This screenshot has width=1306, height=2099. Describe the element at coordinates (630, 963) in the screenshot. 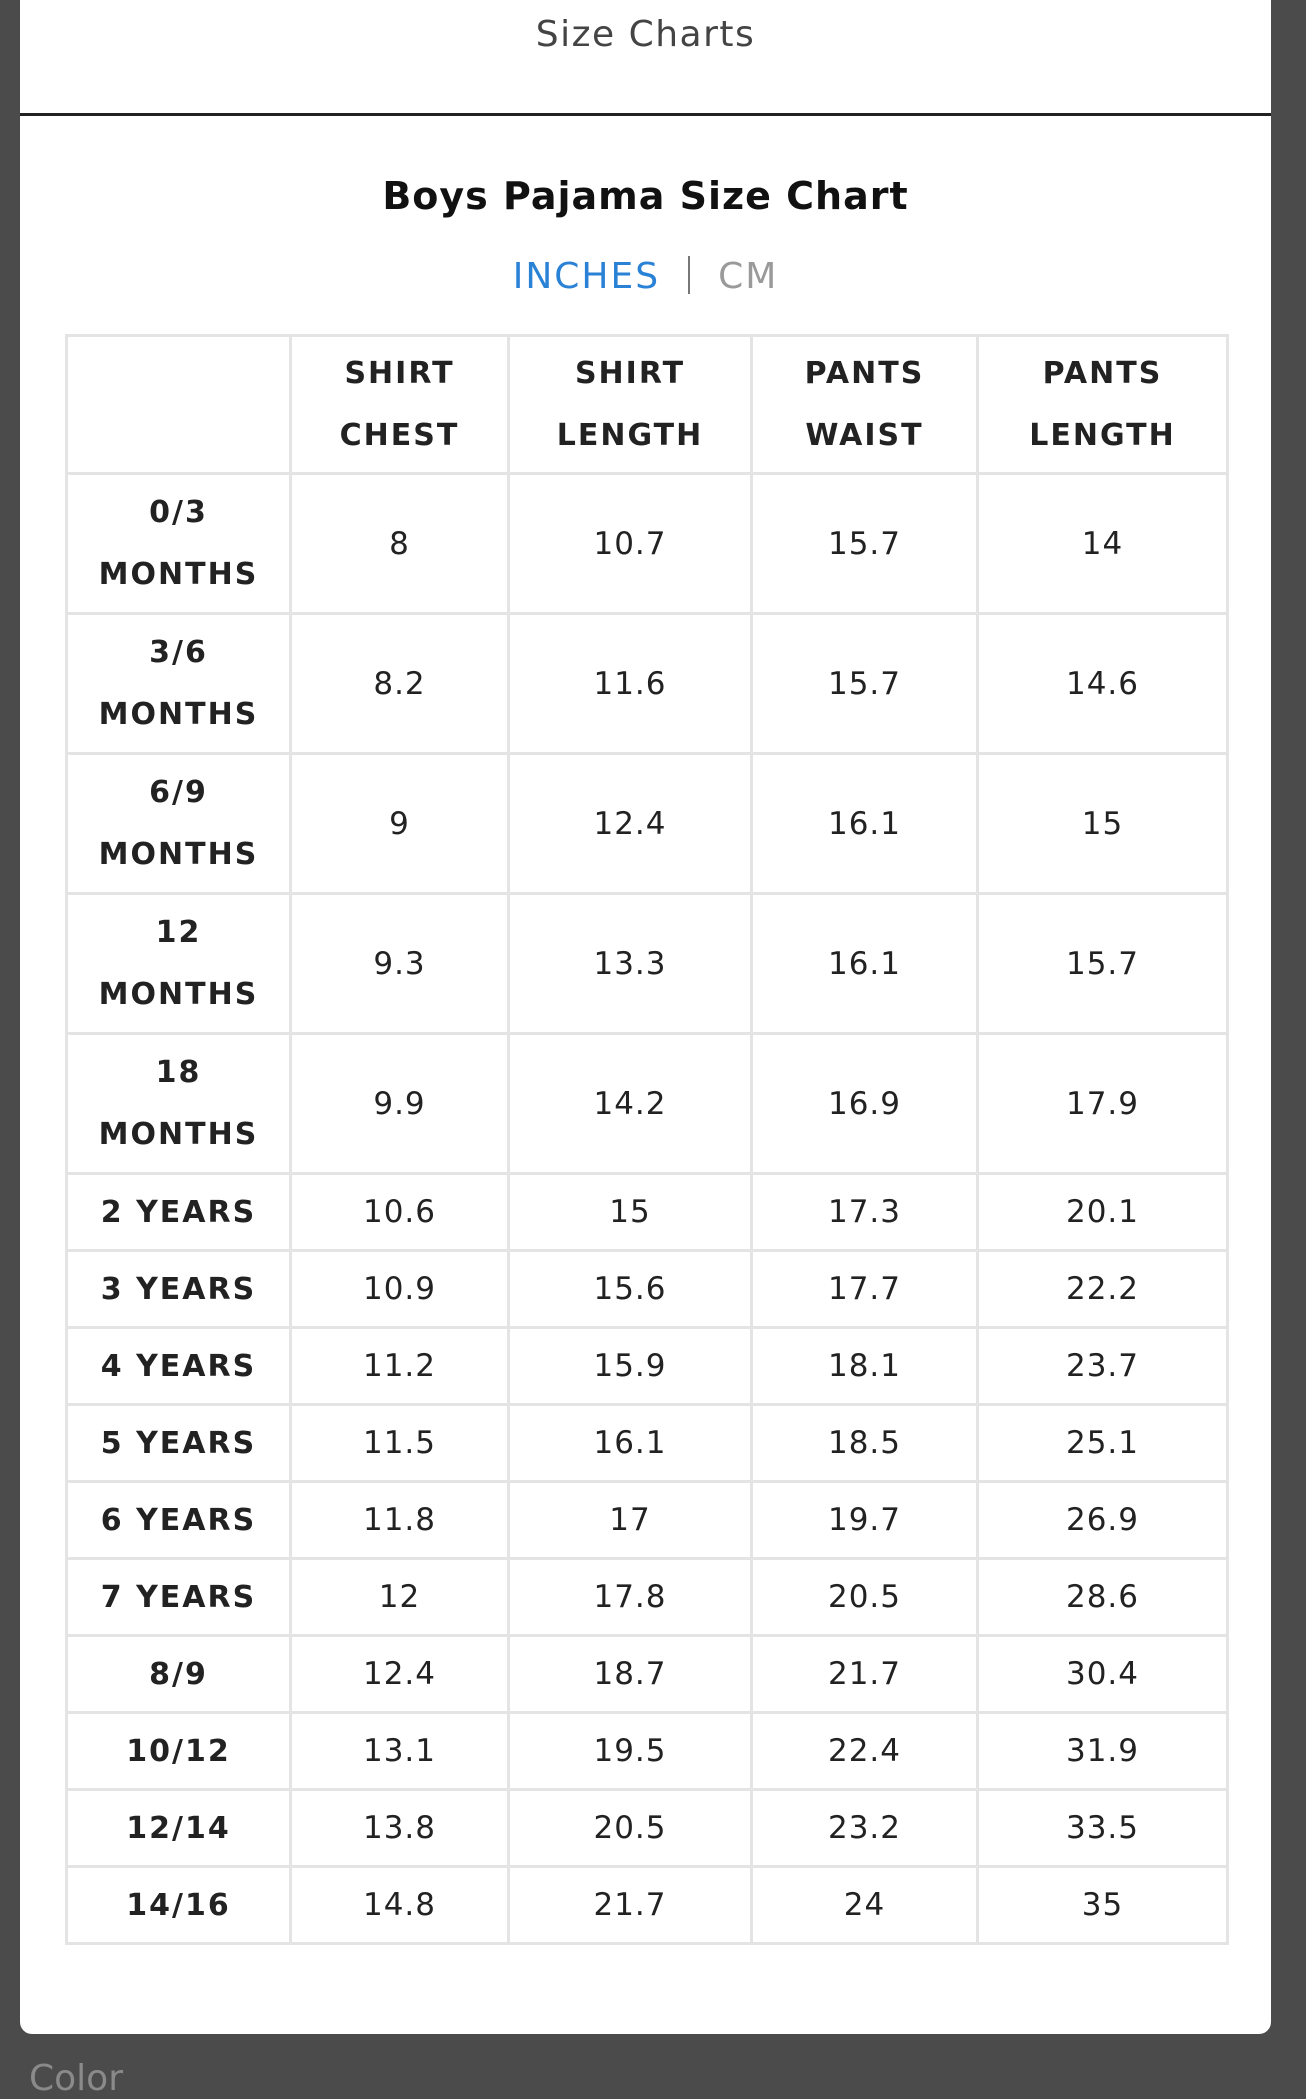

I see `size-value: 13.3` at that location.